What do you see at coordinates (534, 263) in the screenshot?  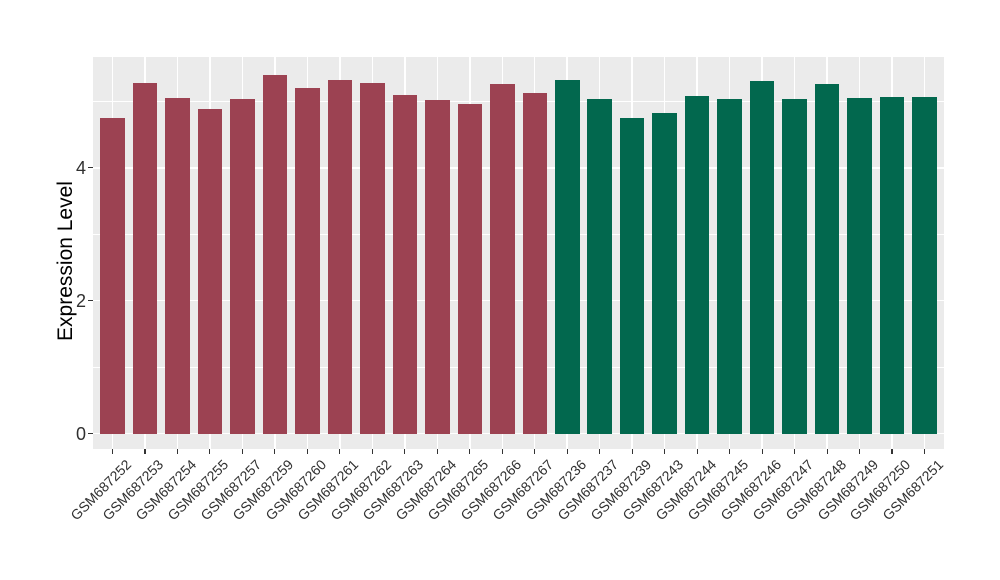 I see `bar-GSM687267` at bounding box center [534, 263].